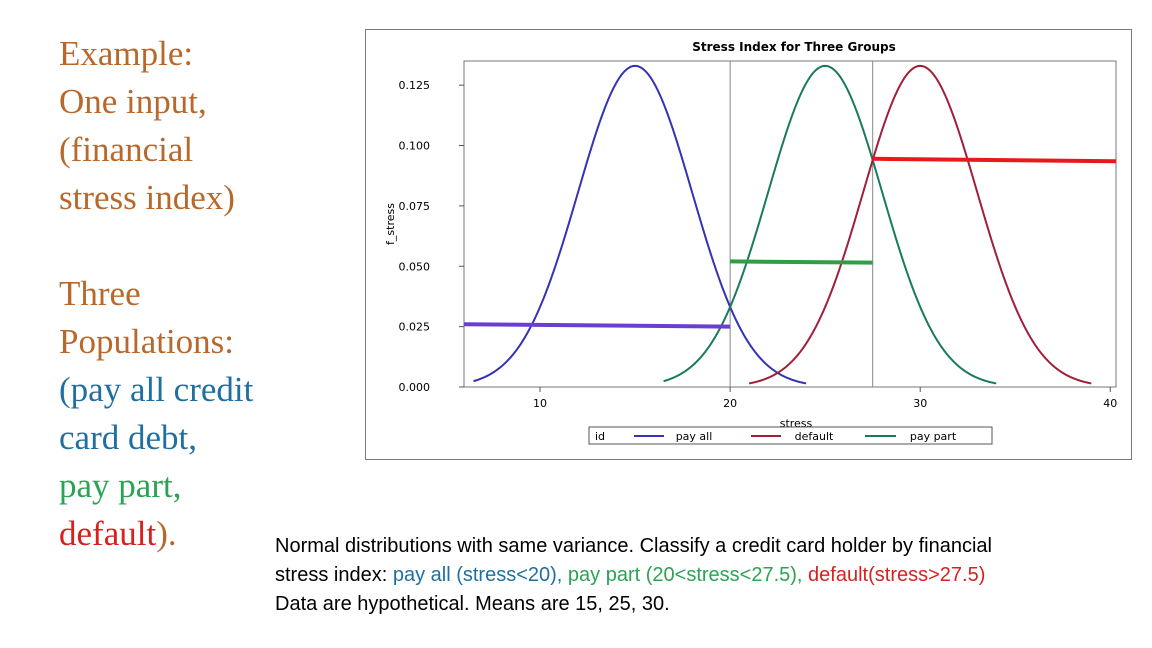  Describe the element at coordinates (128, 437) in the screenshot. I see `pop-pay-all-2: card debt,` at that location.